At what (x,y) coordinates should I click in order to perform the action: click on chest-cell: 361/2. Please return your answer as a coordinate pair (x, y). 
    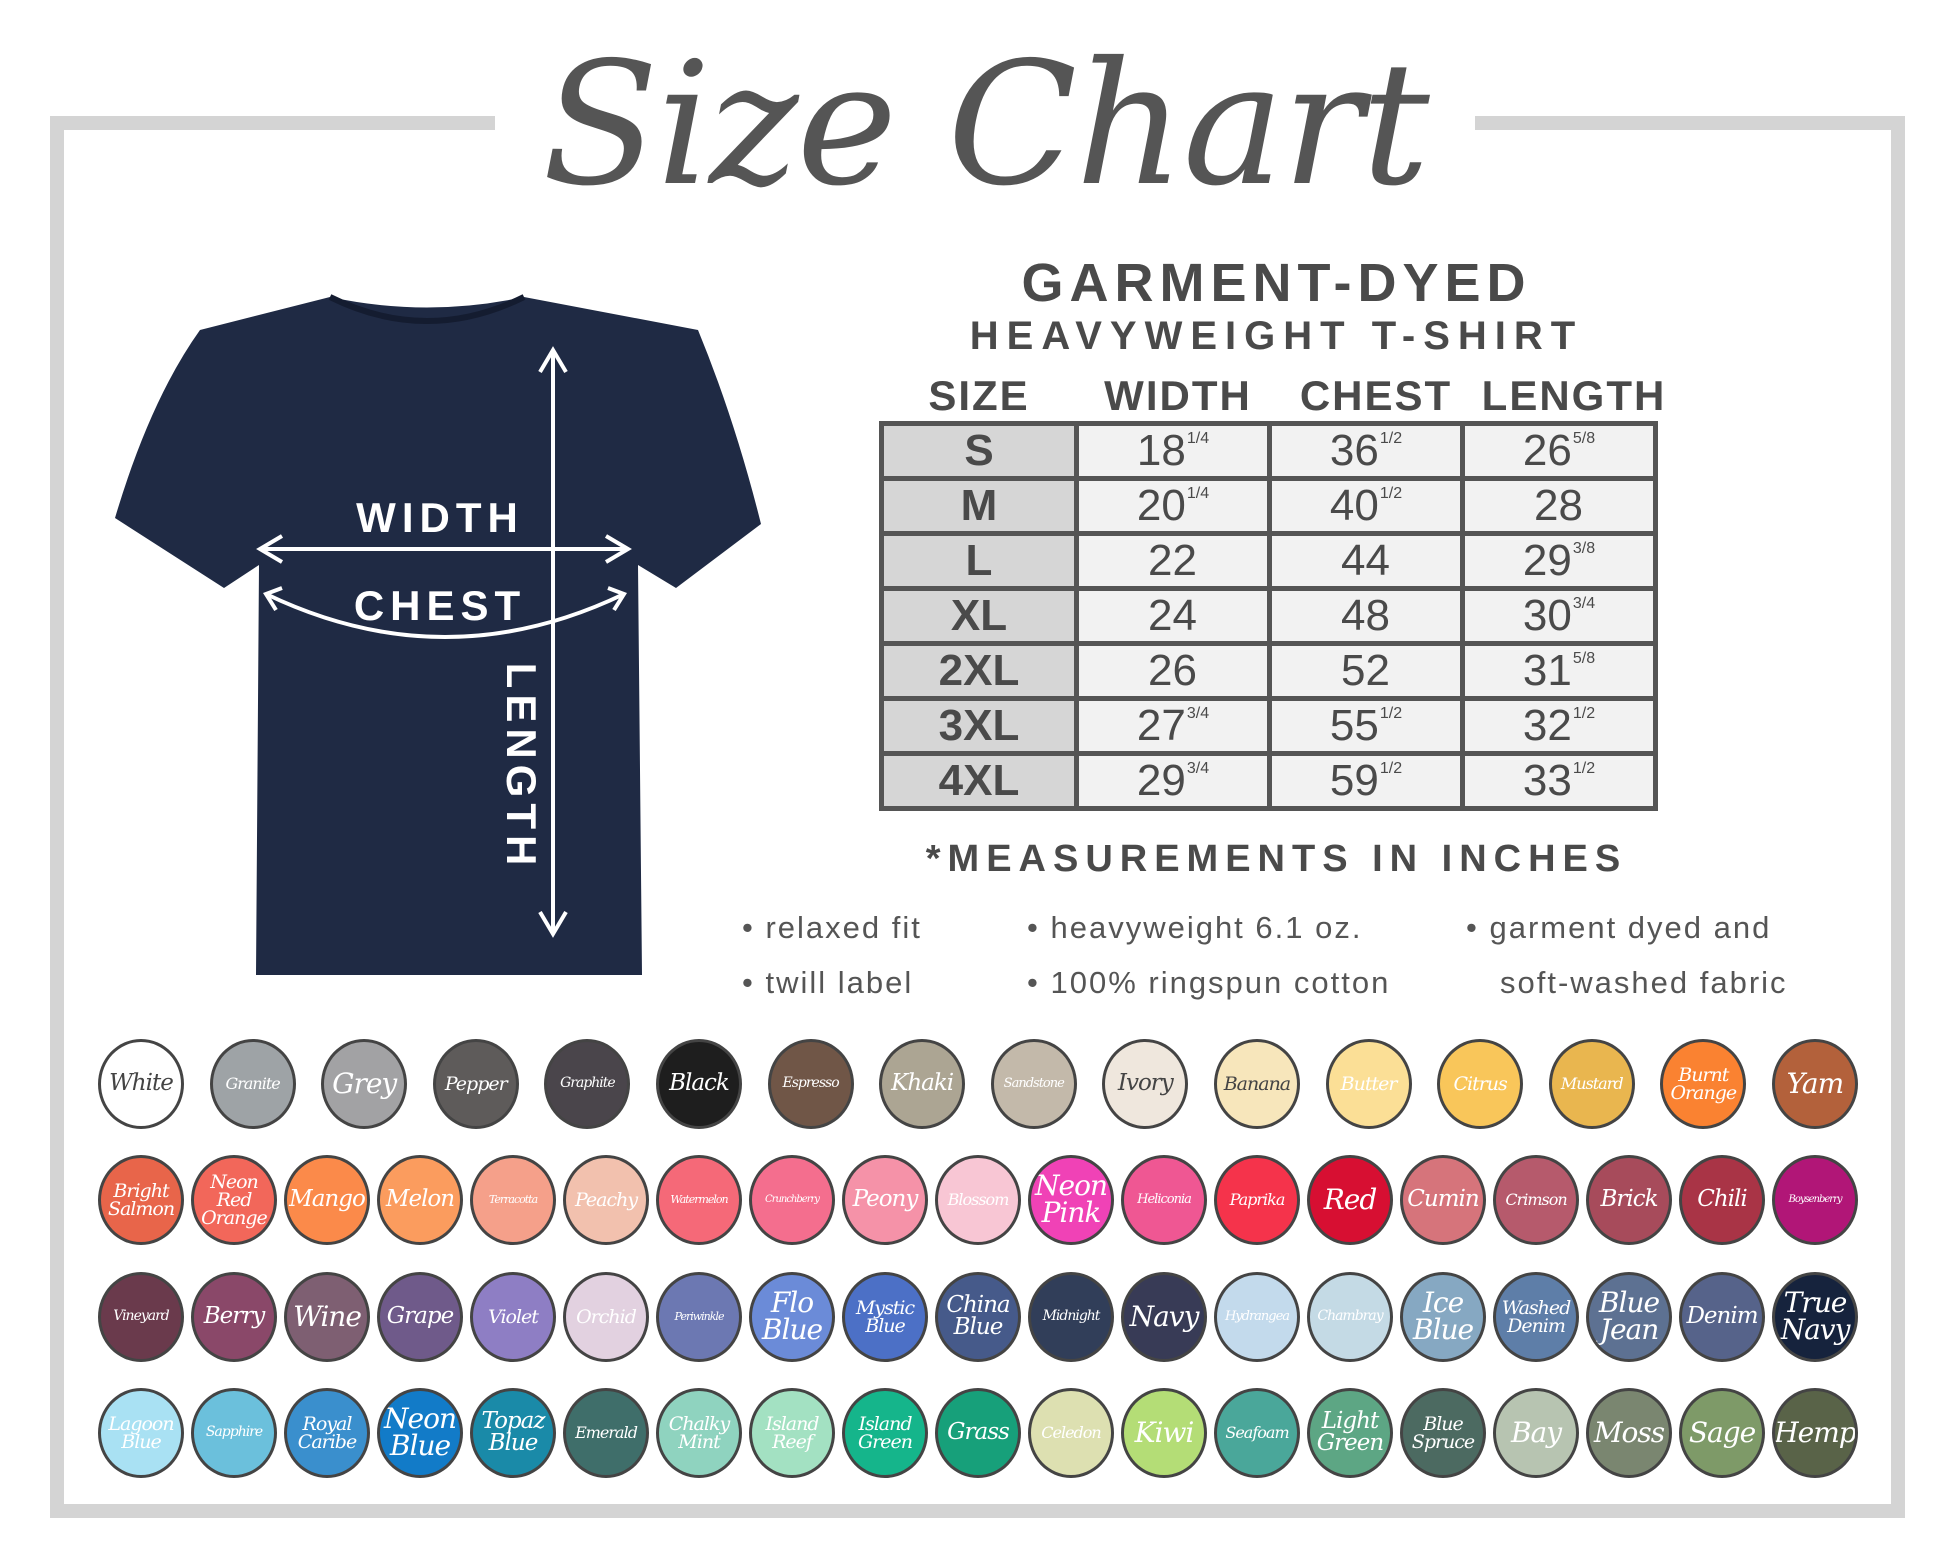
    Looking at the image, I should click on (1366, 451).